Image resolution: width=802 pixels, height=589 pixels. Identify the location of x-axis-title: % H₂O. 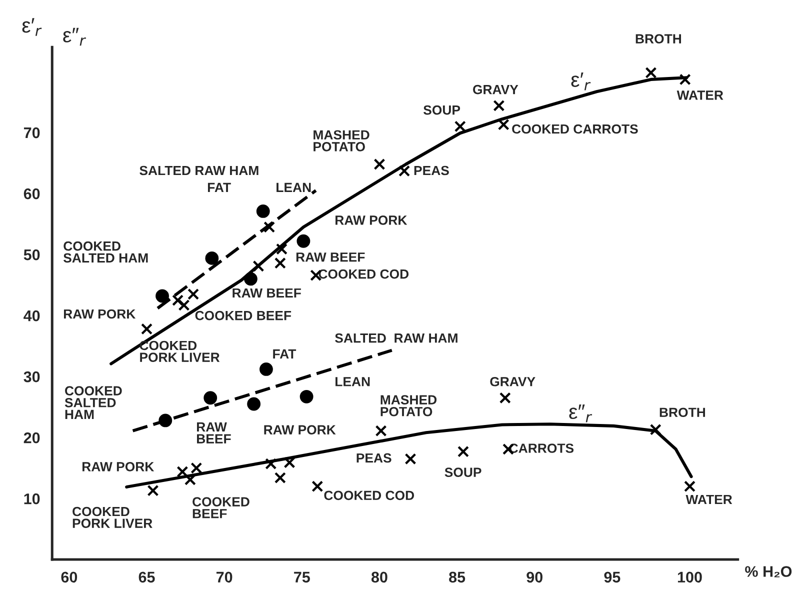
(768, 572).